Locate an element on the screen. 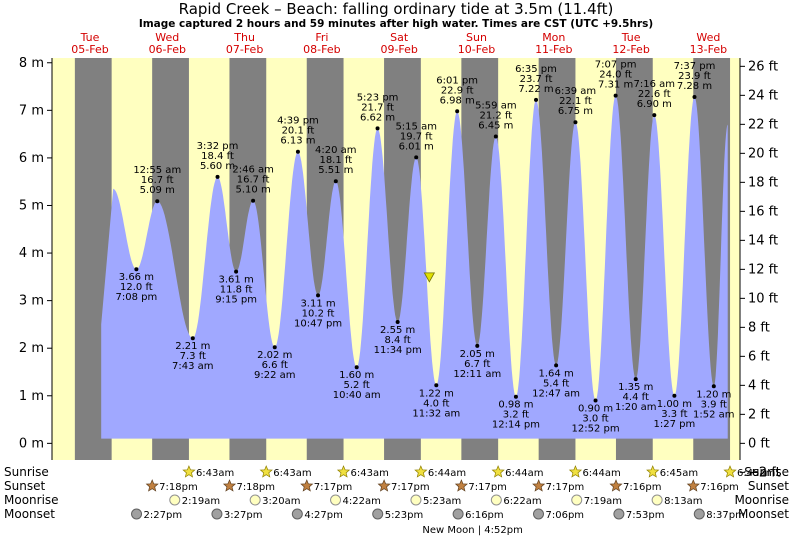 This screenshot has height=538, width=793. moonset-time: 4:27pm is located at coordinates (323, 515).